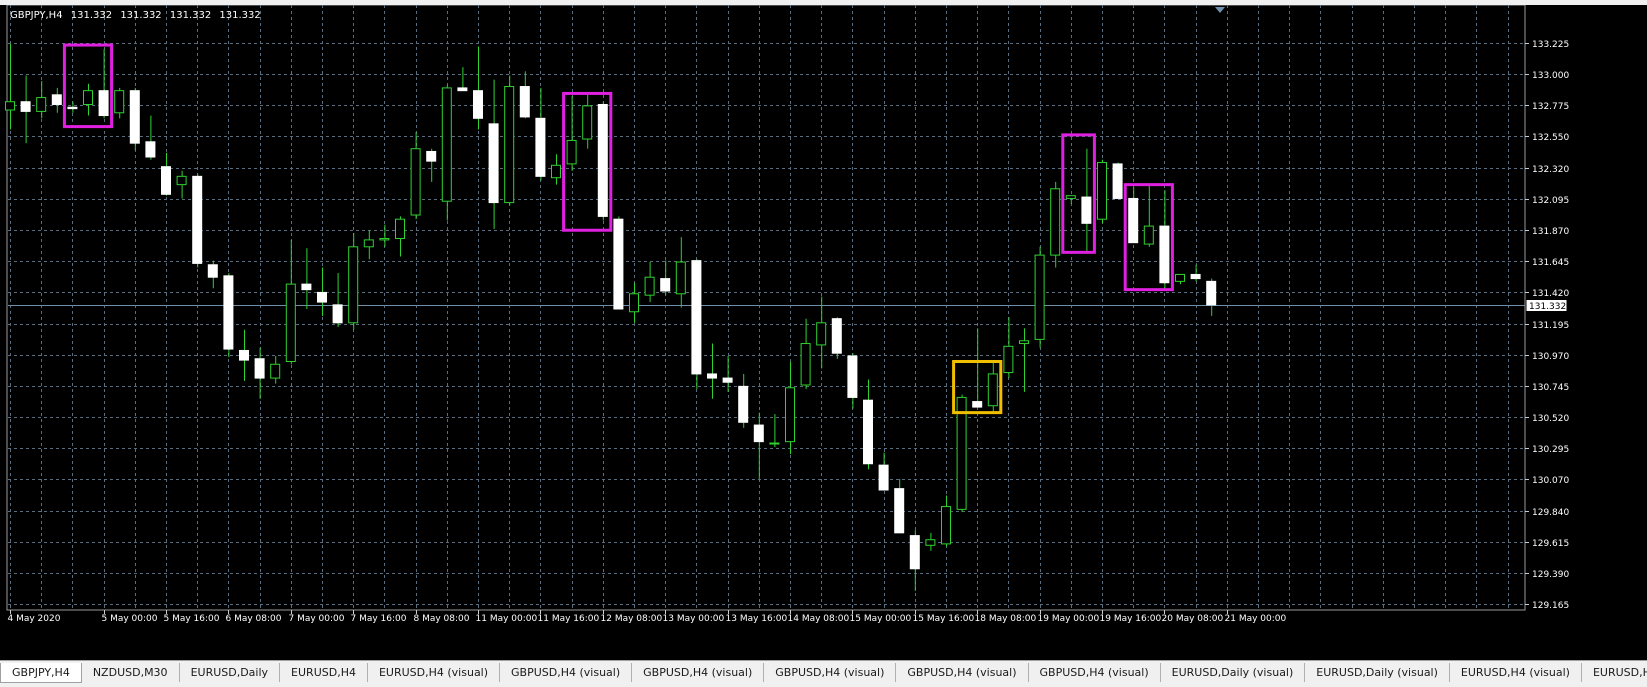  Describe the element at coordinates (1550, 606) in the screenshot. I see `y-tick-label: 129.165` at that location.